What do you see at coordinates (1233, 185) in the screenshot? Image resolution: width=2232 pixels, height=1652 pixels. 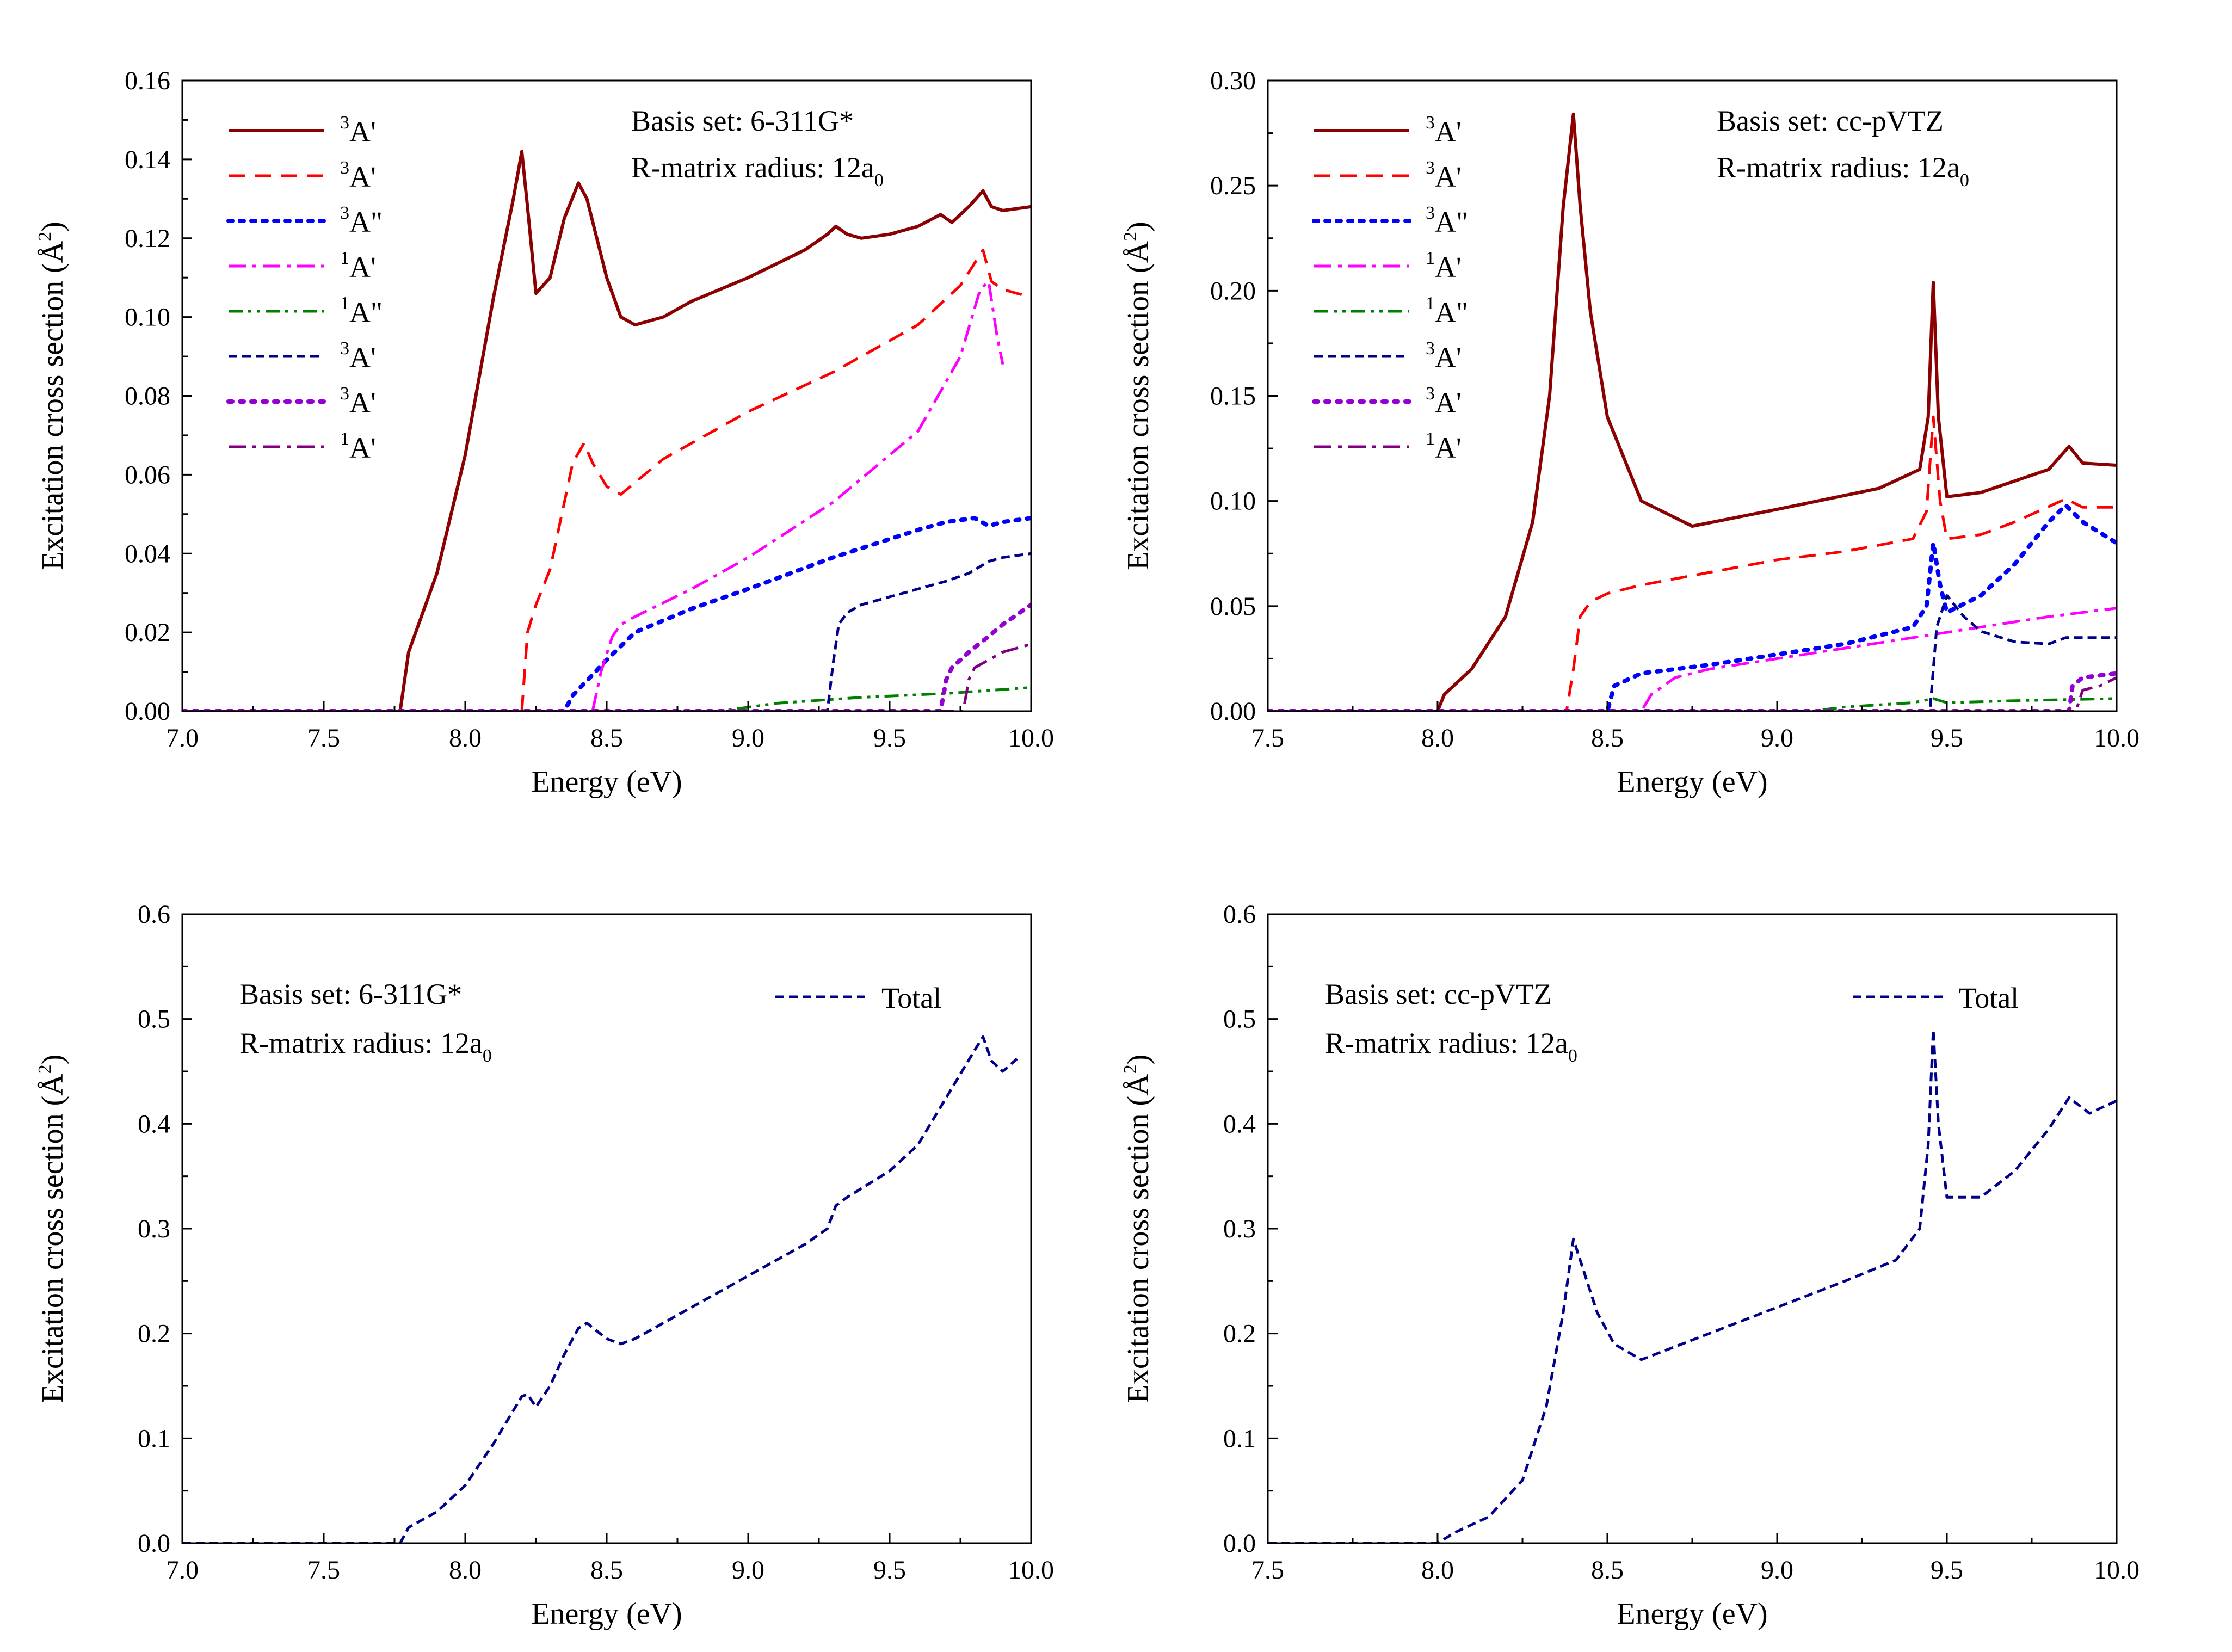 I see `y-tick-label: 0.25` at bounding box center [1233, 185].